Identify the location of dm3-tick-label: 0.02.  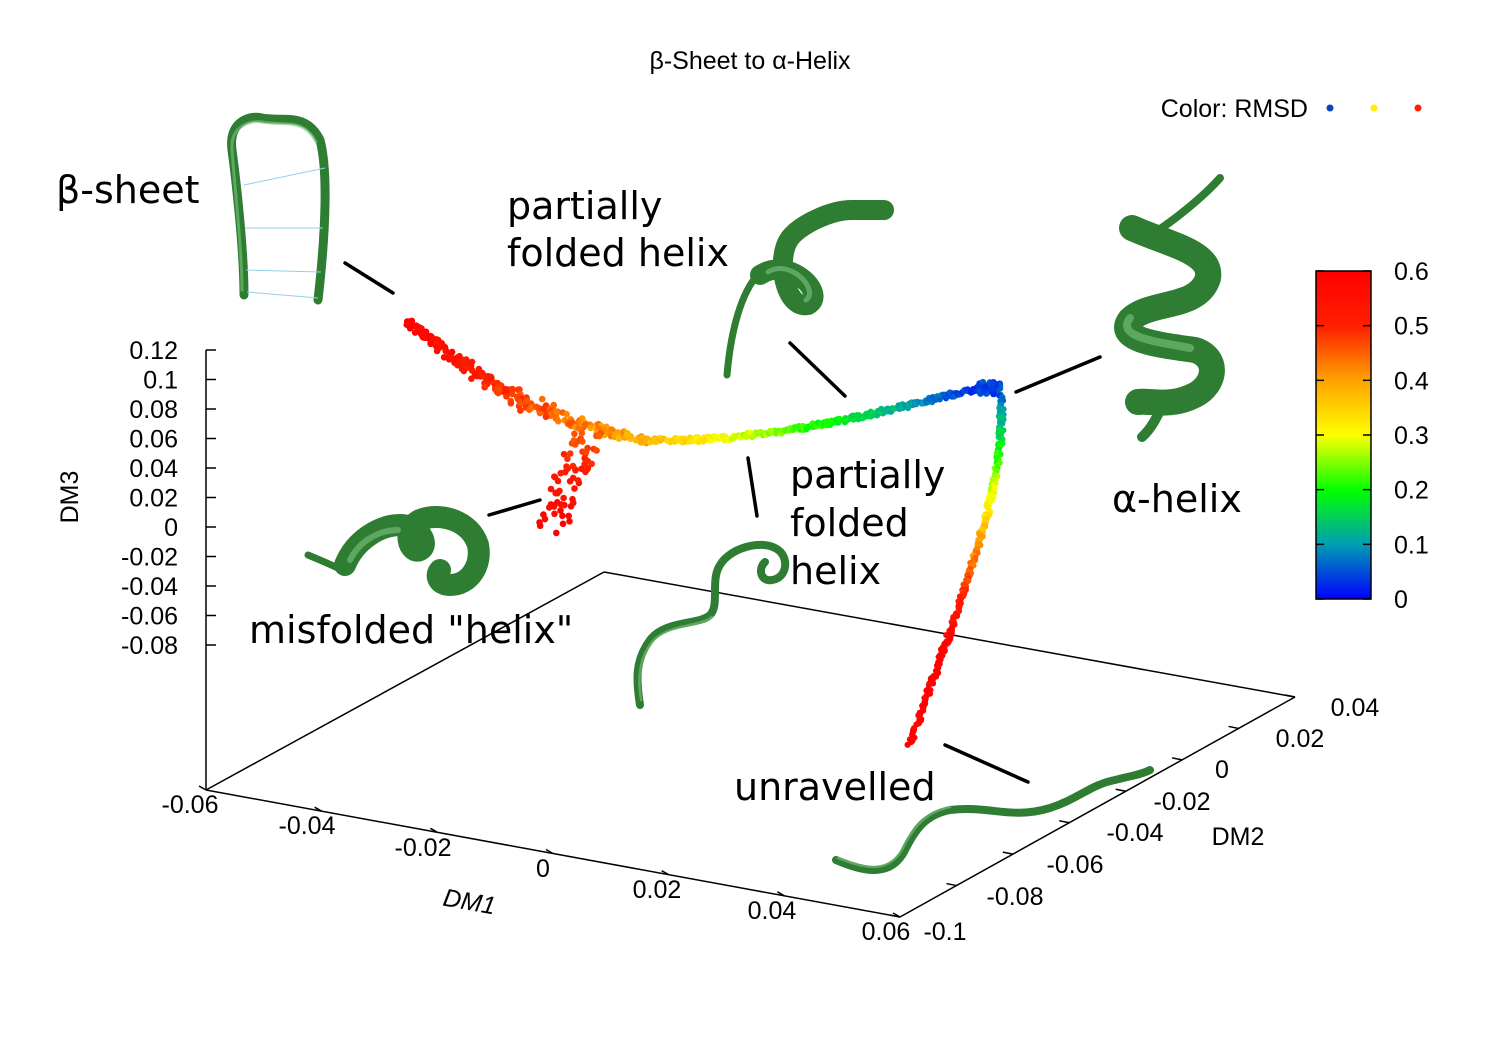
(153, 499).